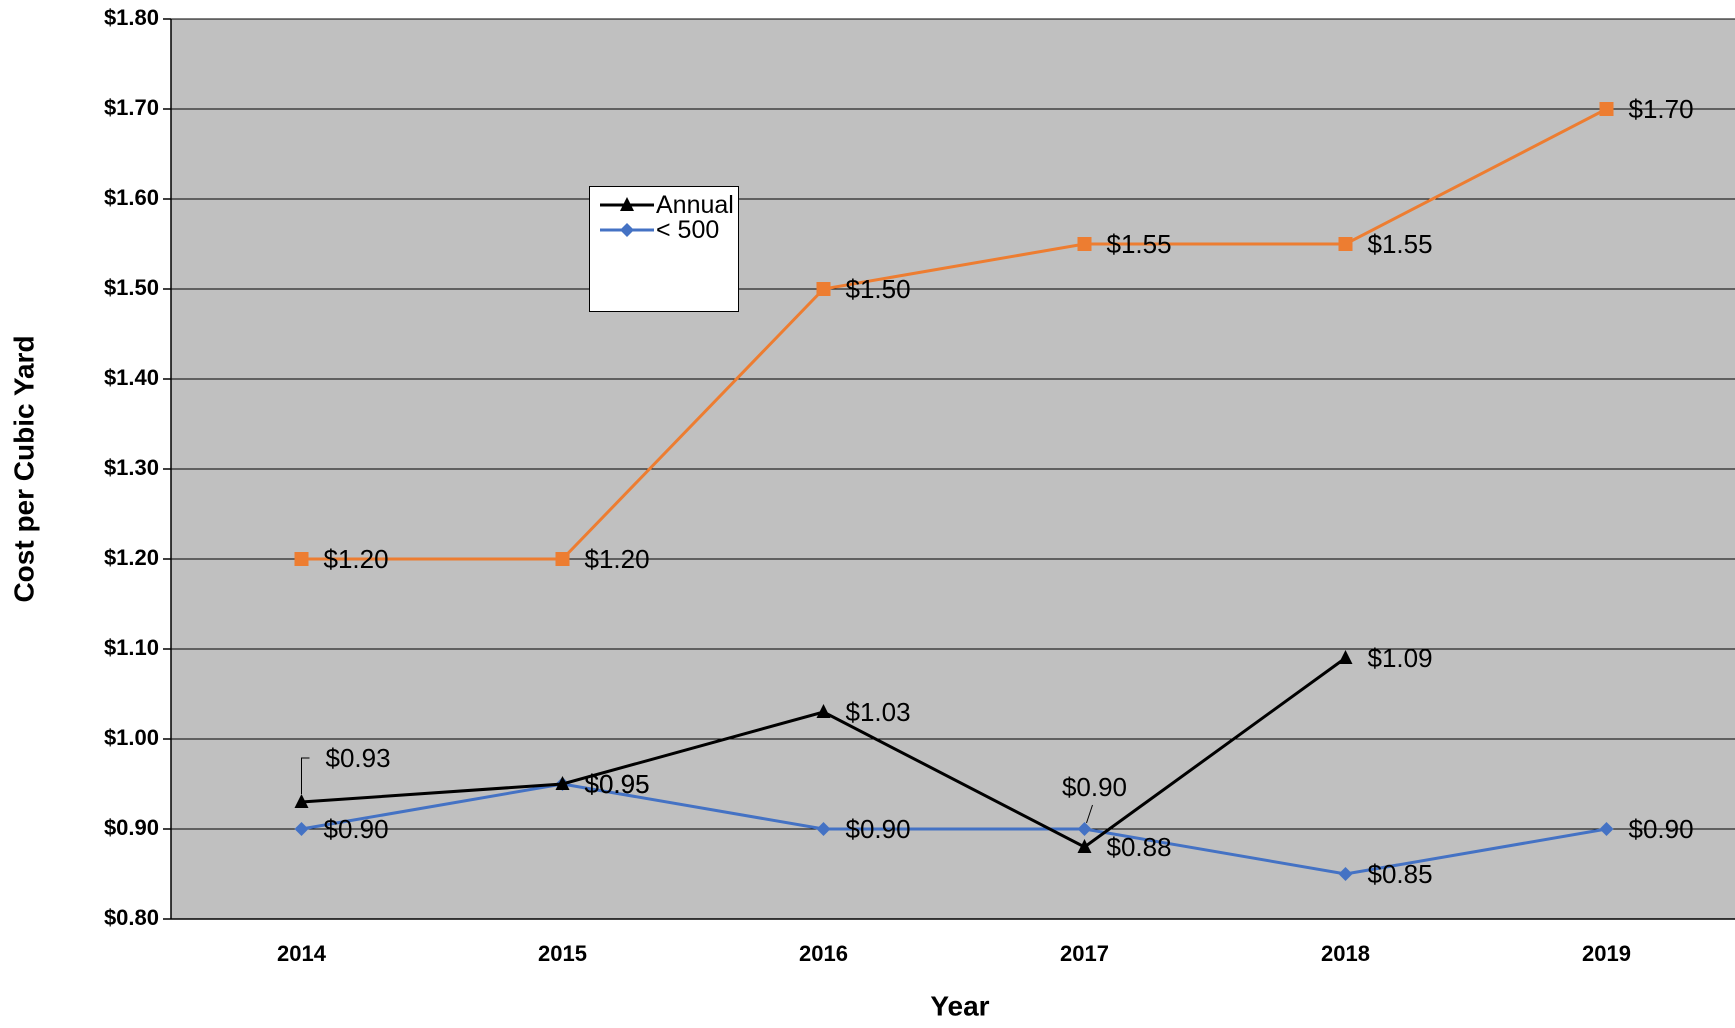 The height and width of the screenshot is (1028, 1735). What do you see at coordinates (131, 917) in the screenshot?
I see `y-tick-label: $0.80` at bounding box center [131, 917].